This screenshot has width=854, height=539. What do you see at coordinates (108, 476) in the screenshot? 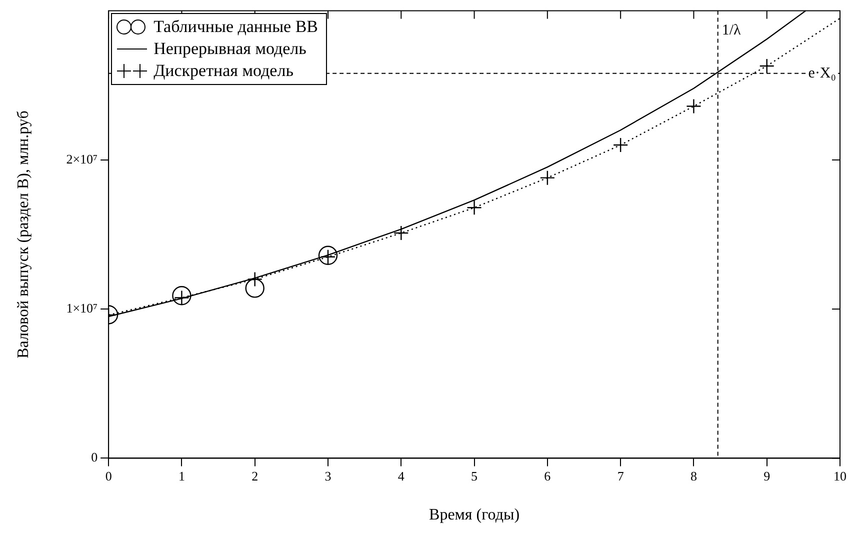
I see `x-tick-label: 0` at bounding box center [108, 476].